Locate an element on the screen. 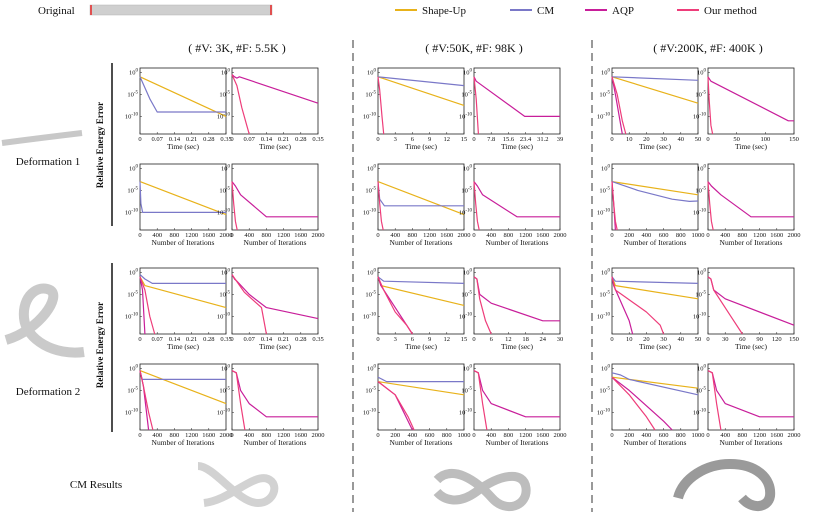 Image resolution: width=830 pixels, height=514 pixels. x-tick-label: 1200 is located at coordinates (429, 235).